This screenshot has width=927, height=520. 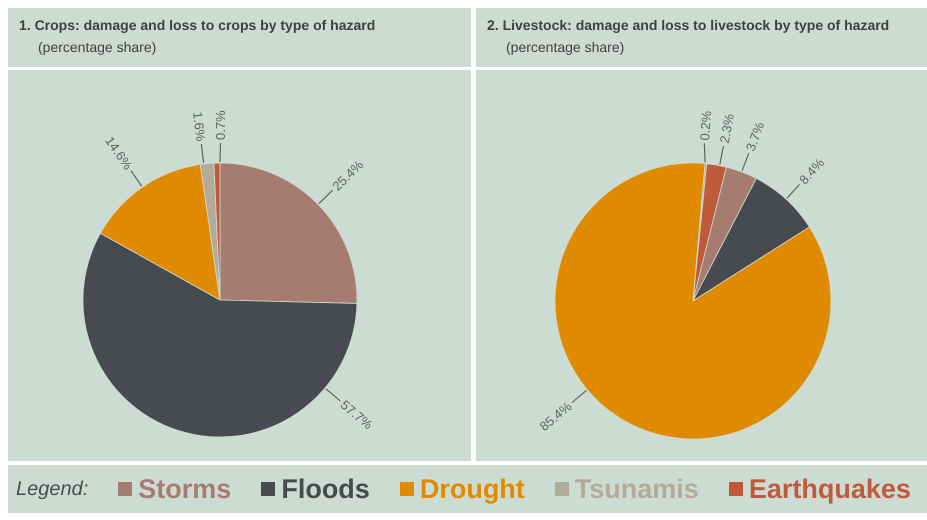 I want to click on data-label: 0.2%, so click(x=705, y=125).